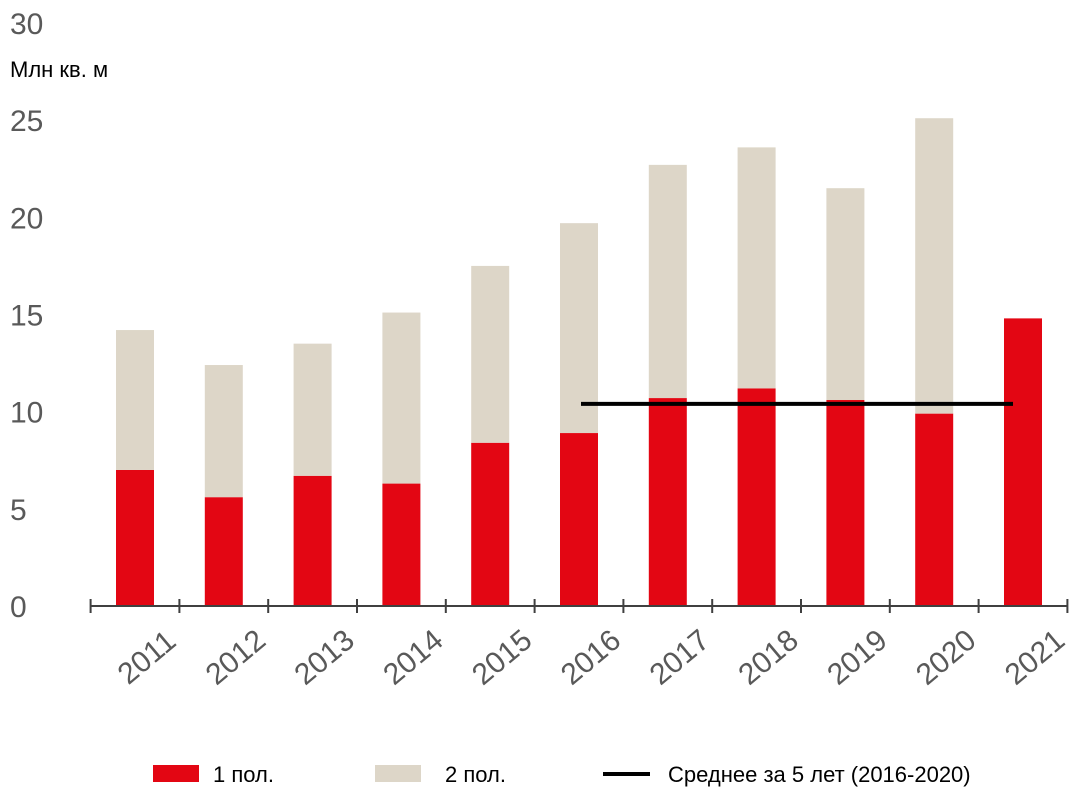  I want to click on y-tick-label-5: 5, so click(18, 510).